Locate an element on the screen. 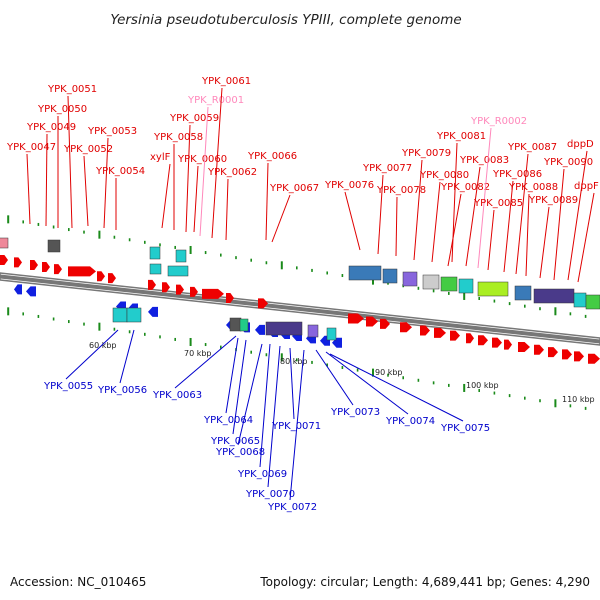 The image size is (600, 600). scale-ticks: 60 kbp 70 kbp 80 kbp 90 kbp 100 kbp 110 kbp is located at coordinates (342, 372).